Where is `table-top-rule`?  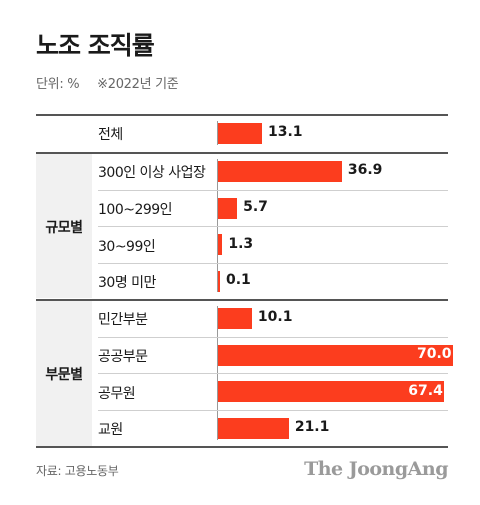 table-top-rule is located at coordinates (242, 115).